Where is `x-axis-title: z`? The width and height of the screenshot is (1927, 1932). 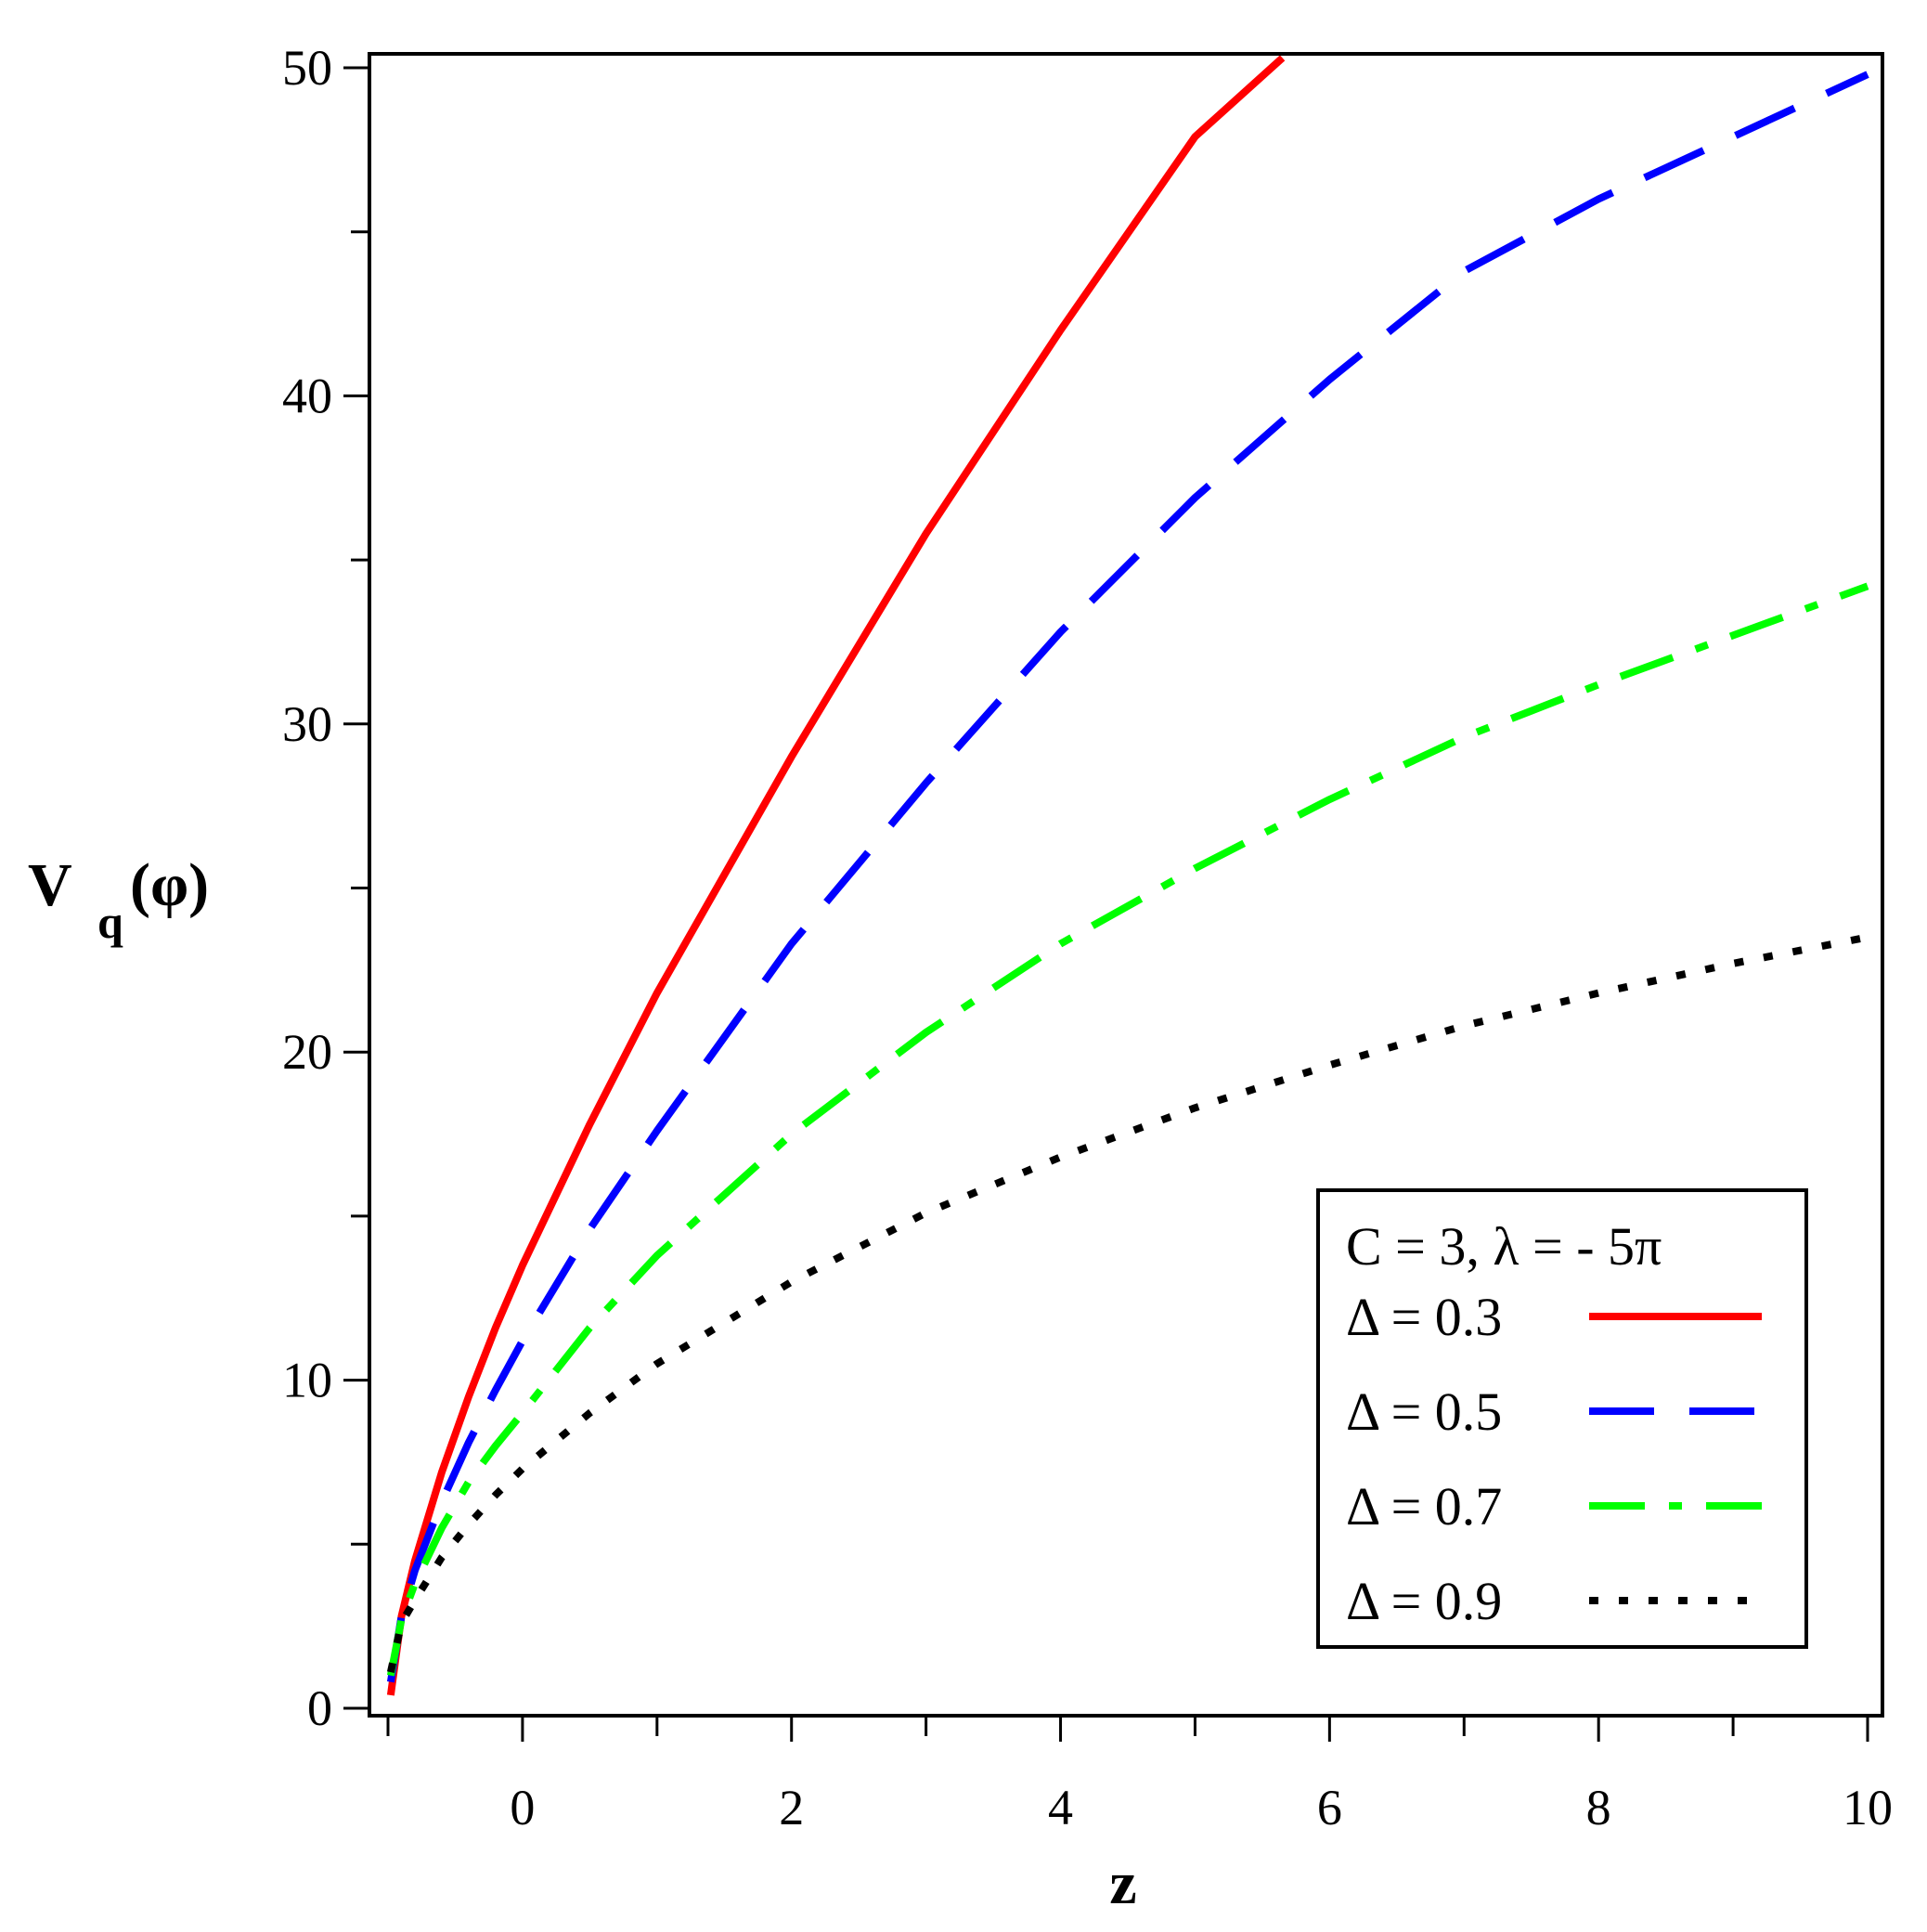
x-axis-title: z is located at coordinates (1122, 1883).